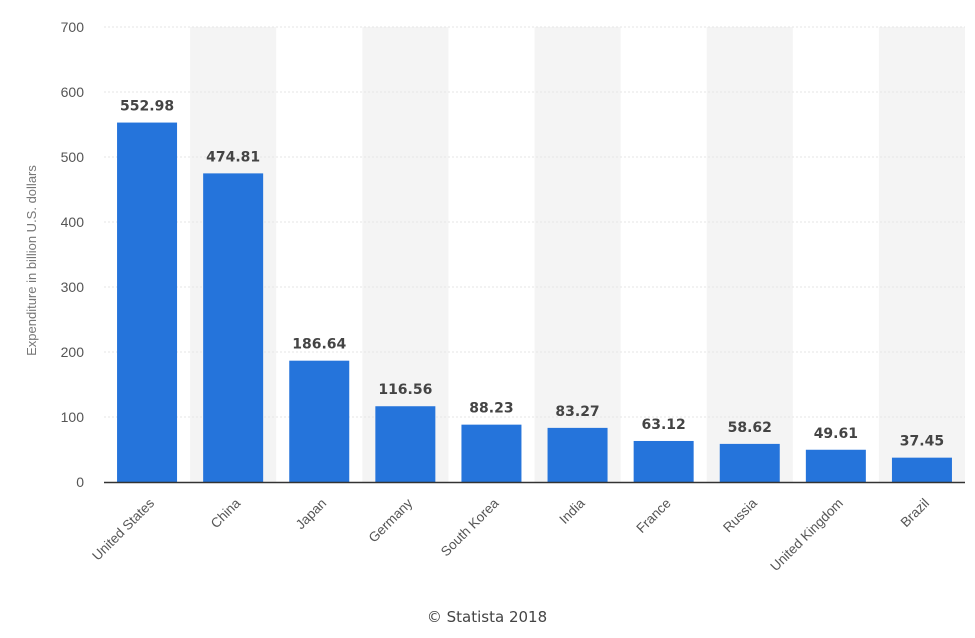 Image resolution: width=975 pixels, height=638 pixels. I want to click on y-tick-labels: 0 100 200 300 400 500 600 700, so click(73, 254).